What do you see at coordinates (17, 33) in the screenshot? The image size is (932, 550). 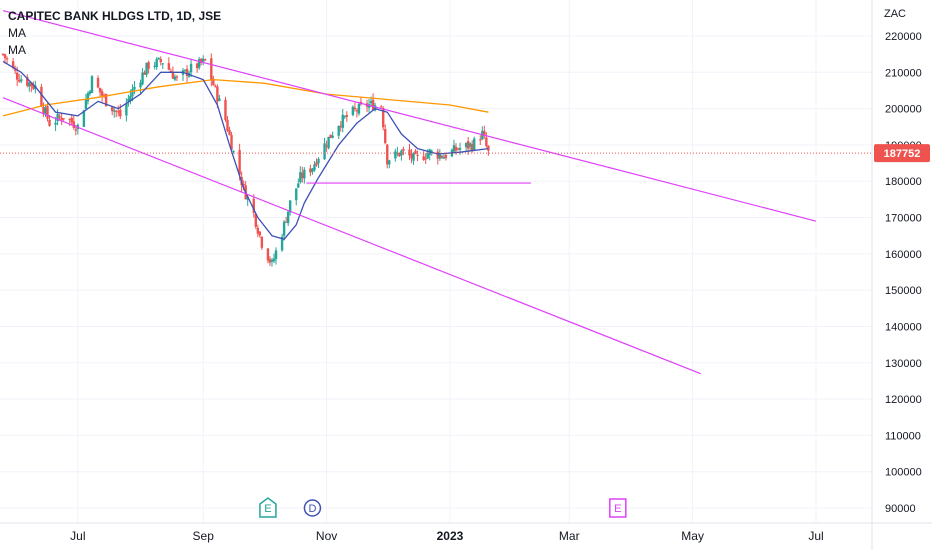 I see `ma-indicator-label-1: MA` at bounding box center [17, 33].